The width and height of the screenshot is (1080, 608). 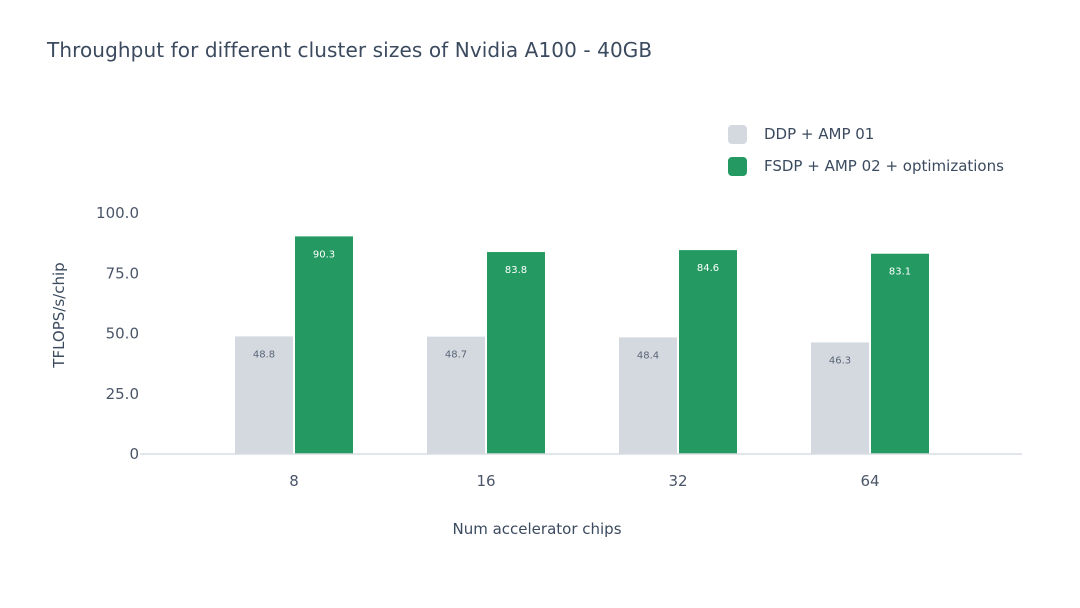 I want to click on y-tick-label: 75.0, so click(x=122, y=273).